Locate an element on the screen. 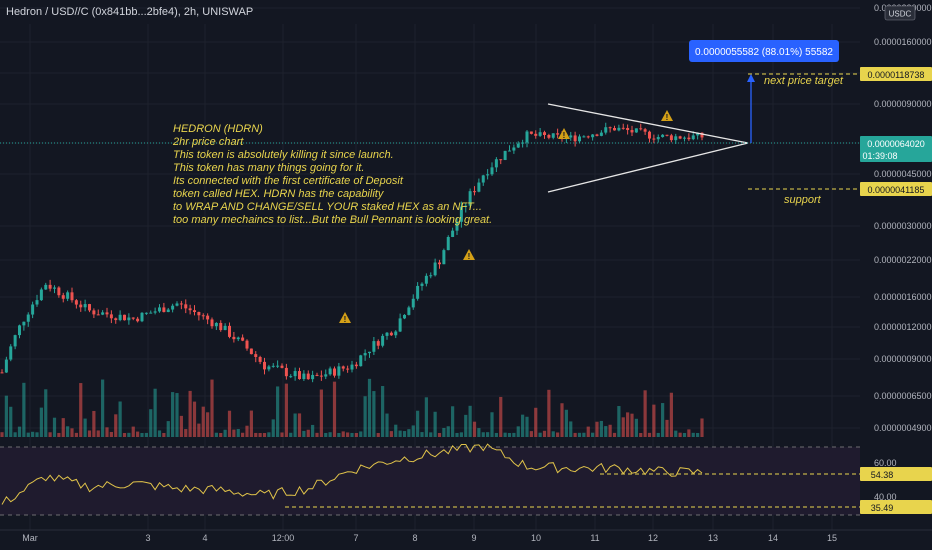 The height and width of the screenshot is (550, 932). rsi-axis: 60.00 40.00 is located at coordinates (885, 480).